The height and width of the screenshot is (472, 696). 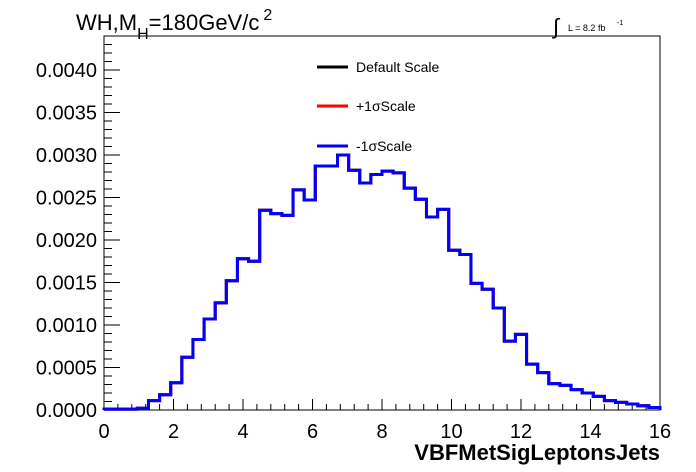 I want to click on lumi-label: L = 8.2 fb, so click(x=586, y=28).